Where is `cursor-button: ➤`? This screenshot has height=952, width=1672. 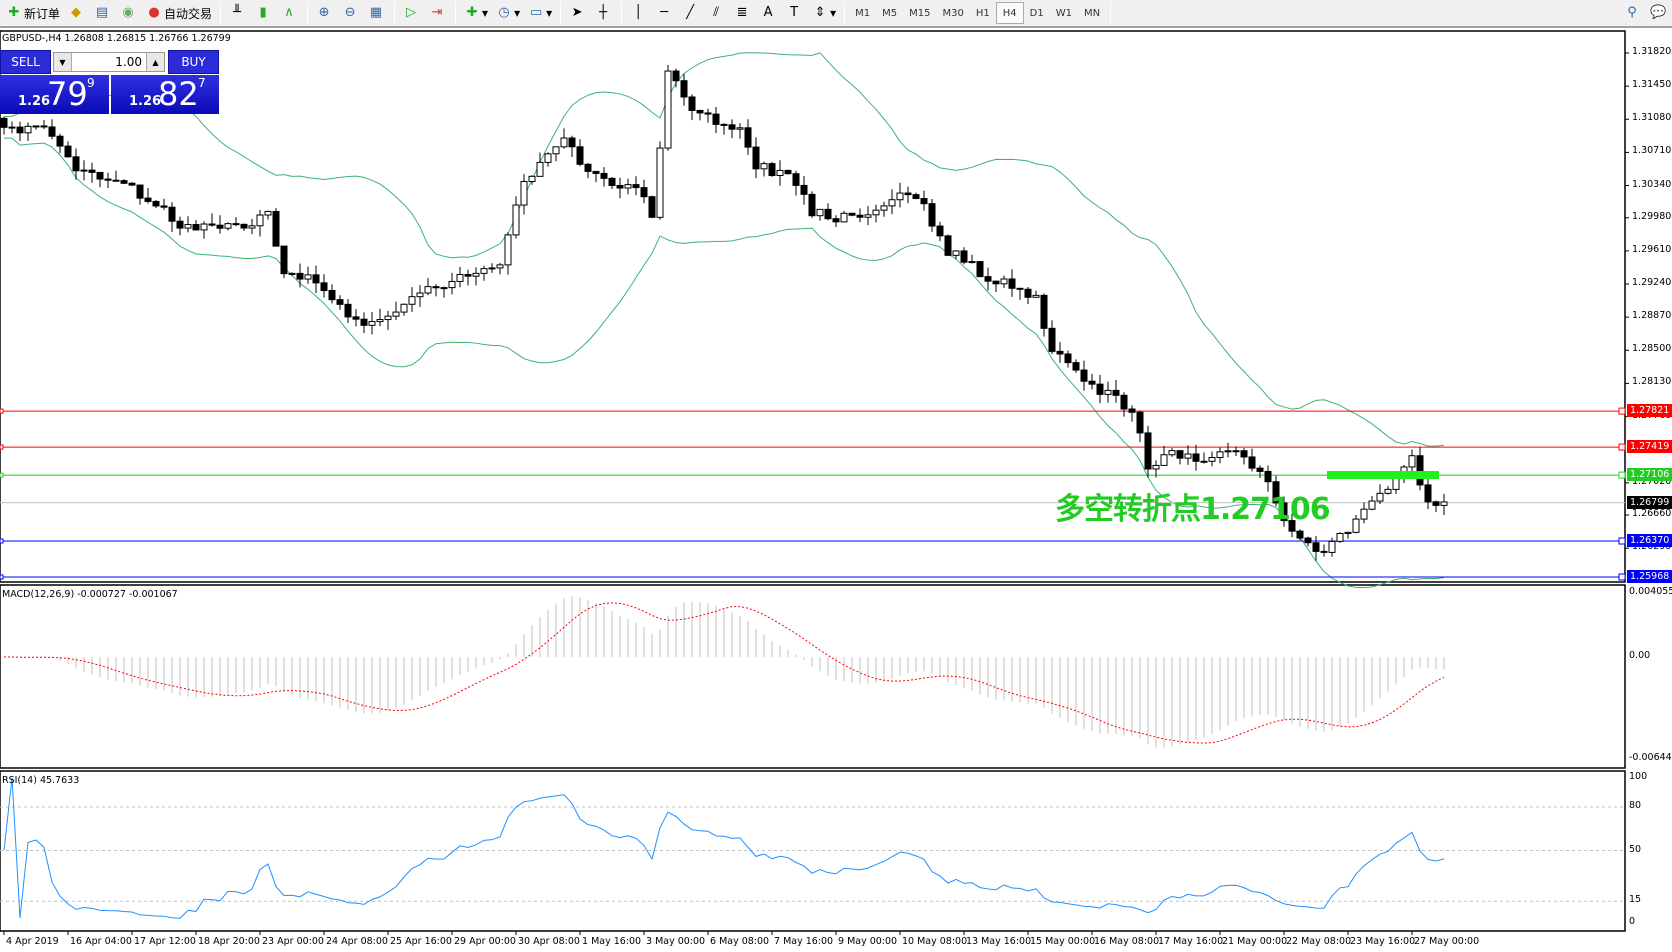
cursor-button: ➤ is located at coordinates (578, 13).